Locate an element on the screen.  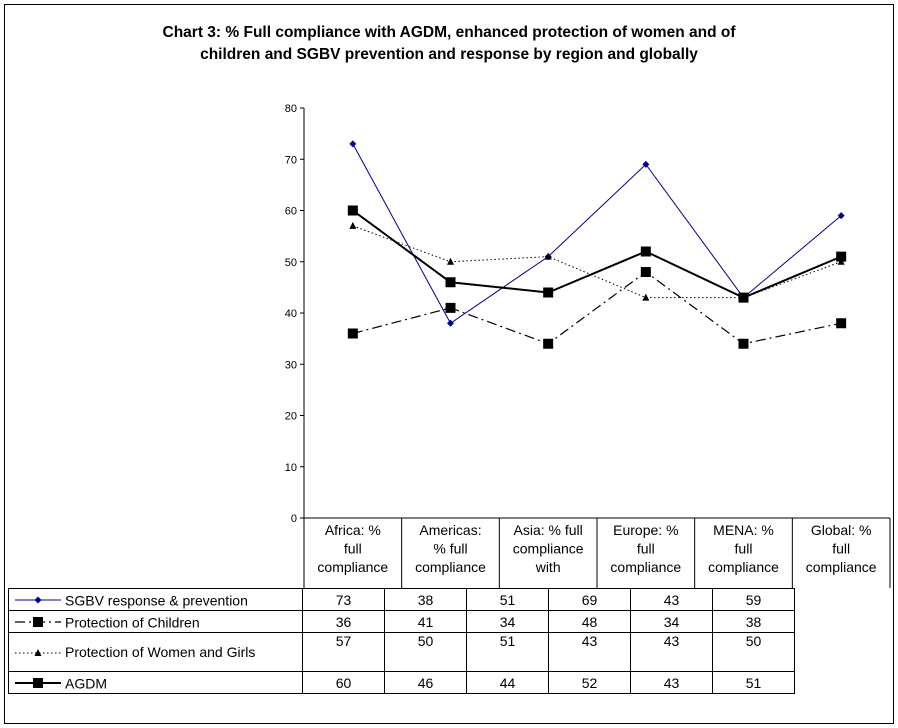
data-label: 60 is located at coordinates (343, 682).